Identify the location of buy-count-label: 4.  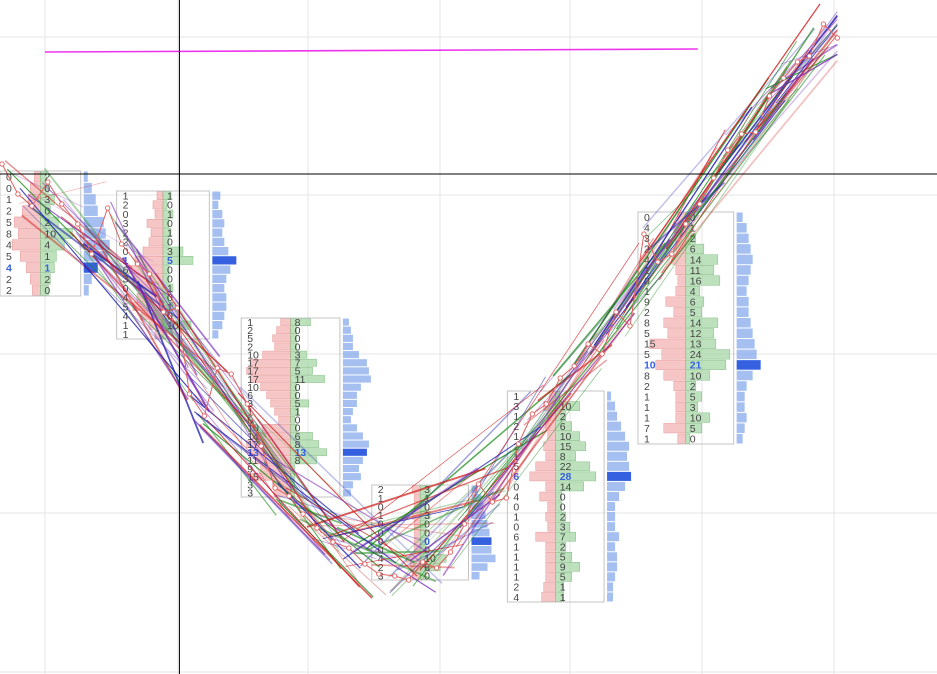
(693, 292).